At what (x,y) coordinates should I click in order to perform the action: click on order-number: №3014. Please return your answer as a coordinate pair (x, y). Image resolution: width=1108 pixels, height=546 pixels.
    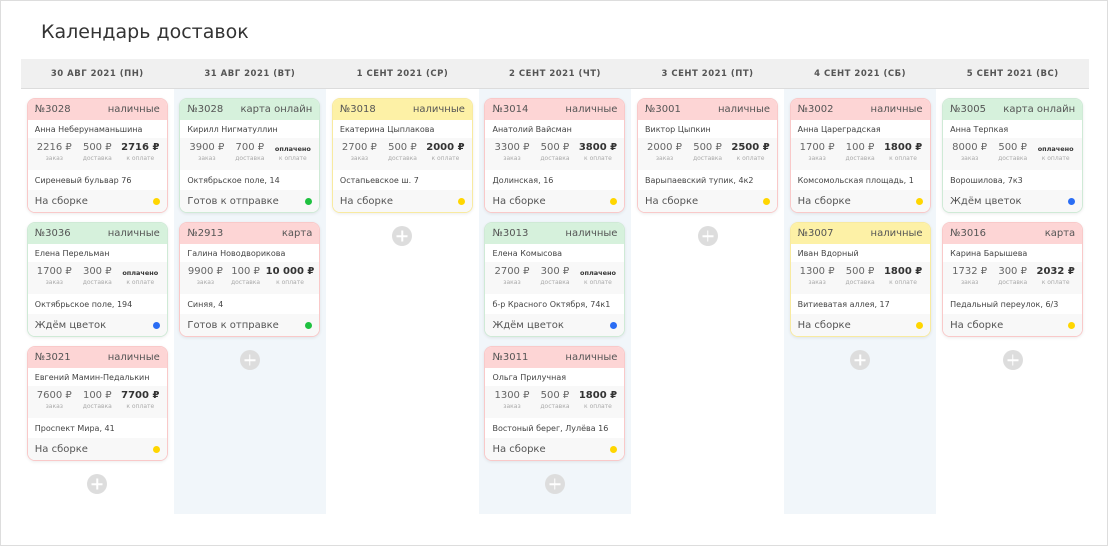
    Looking at the image, I should click on (510, 109).